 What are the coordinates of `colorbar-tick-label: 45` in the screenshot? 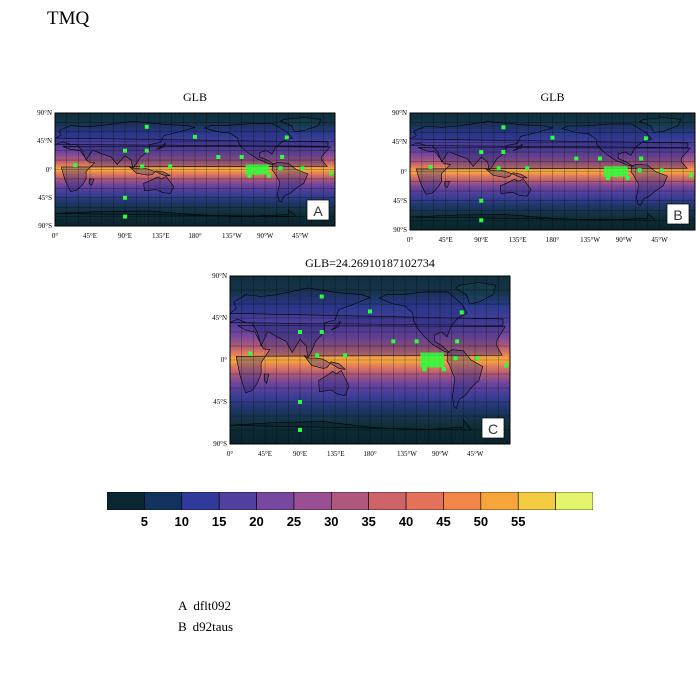 It's located at (443, 521).